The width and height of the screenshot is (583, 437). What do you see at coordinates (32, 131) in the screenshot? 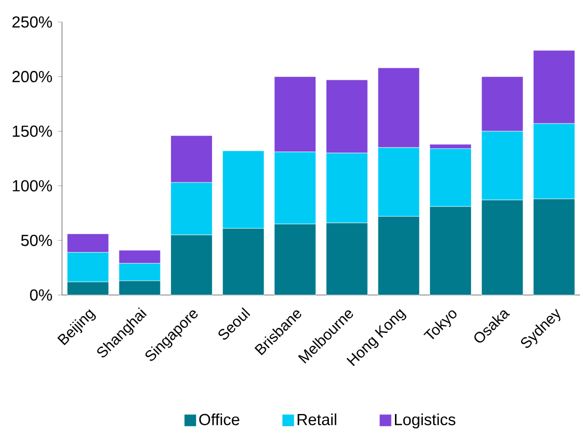
I see `y-tick-label: 150%` at bounding box center [32, 131].